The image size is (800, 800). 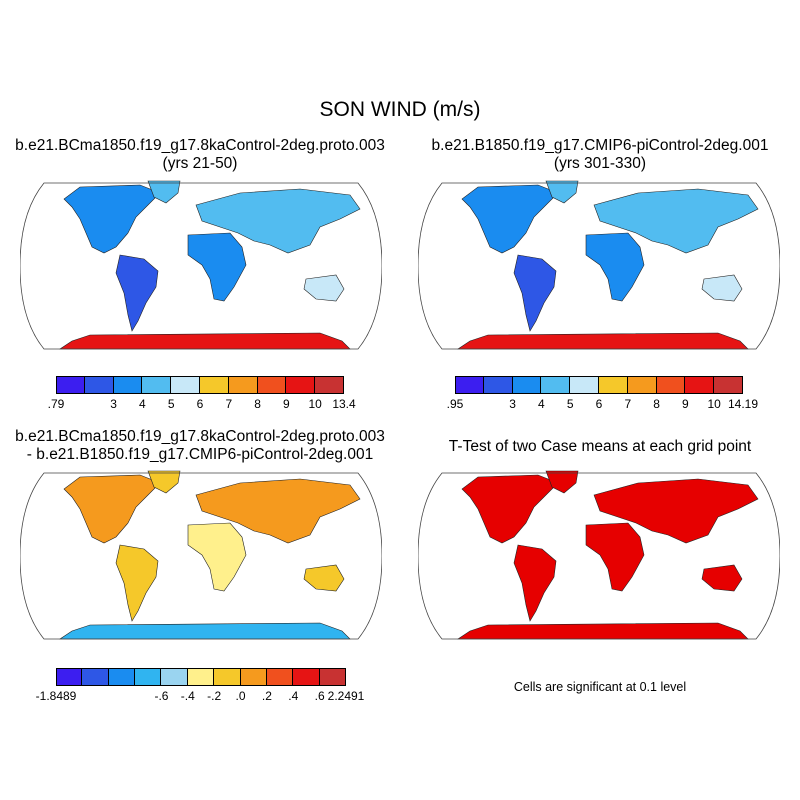 I want to click on map-difference-frame, so click(x=201, y=556).